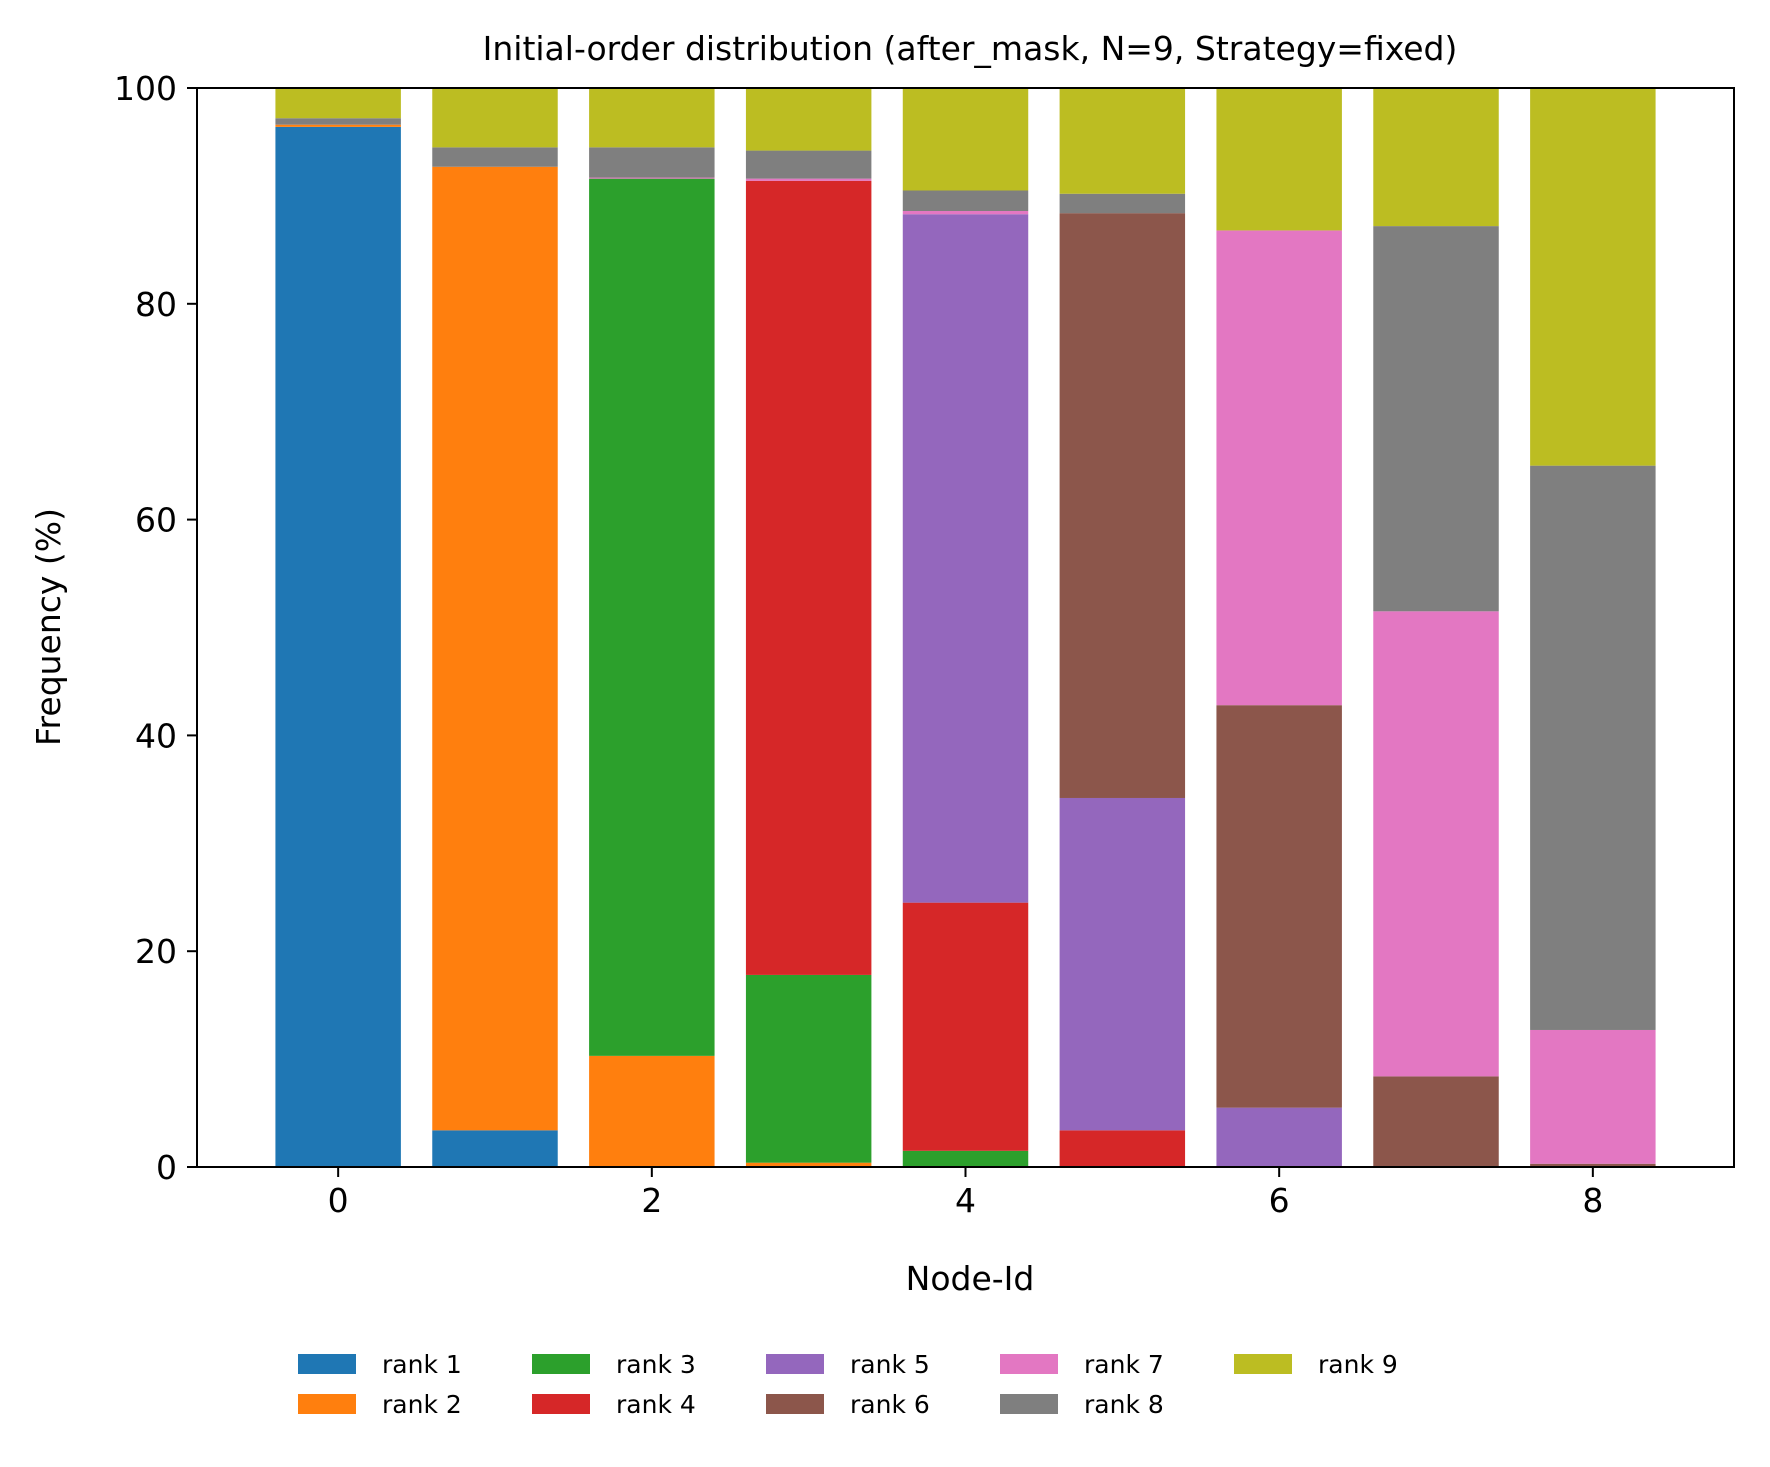 This screenshot has width=1770, height=1467. Describe the element at coordinates (656, 1364) in the screenshot. I see `legend-label-rank-3: rank 3` at that location.